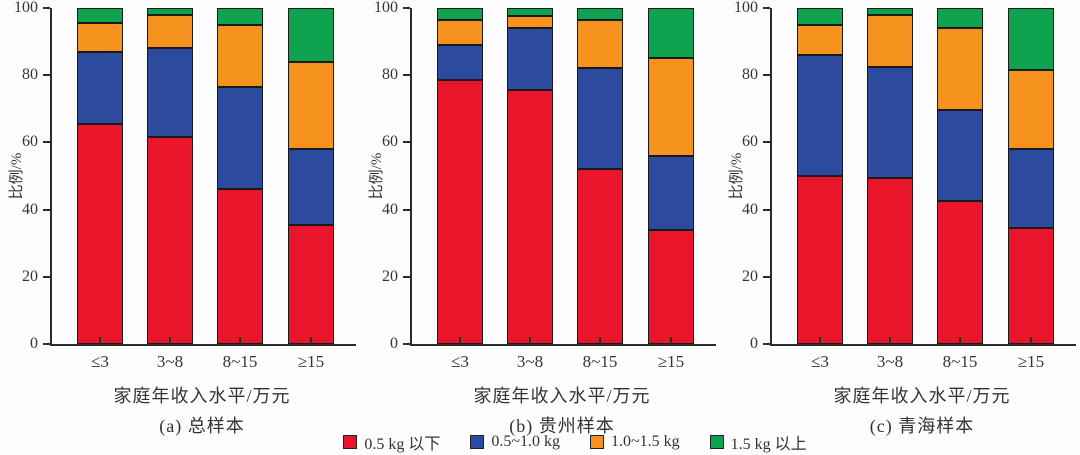 This screenshot has height=455, width=1080. Describe the element at coordinates (515, 442) in the screenshot. I see `legend-item: 0.5~1.0 kg` at that location.